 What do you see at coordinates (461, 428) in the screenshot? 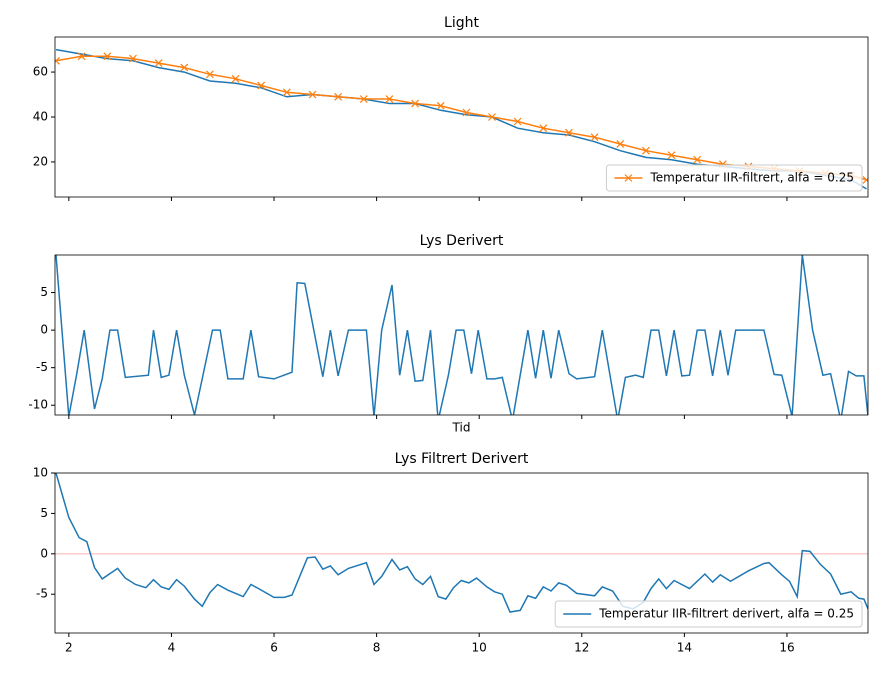
I see `x-axis-label: Tid` at bounding box center [461, 428].